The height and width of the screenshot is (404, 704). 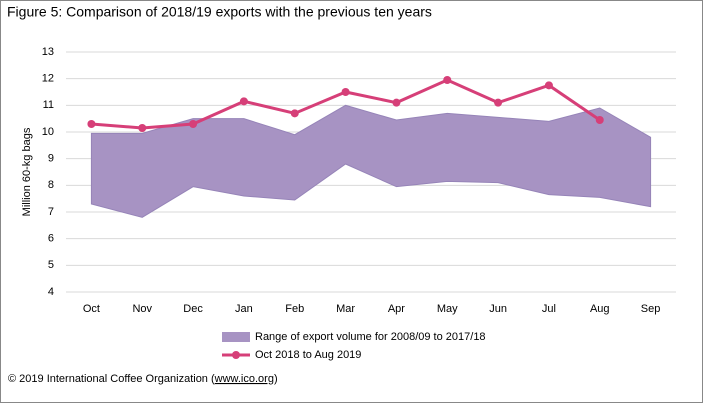 What do you see at coordinates (244, 379) in the screenshot?
I see `footer-link: www.ico.org` at bounding box center [244, 379].